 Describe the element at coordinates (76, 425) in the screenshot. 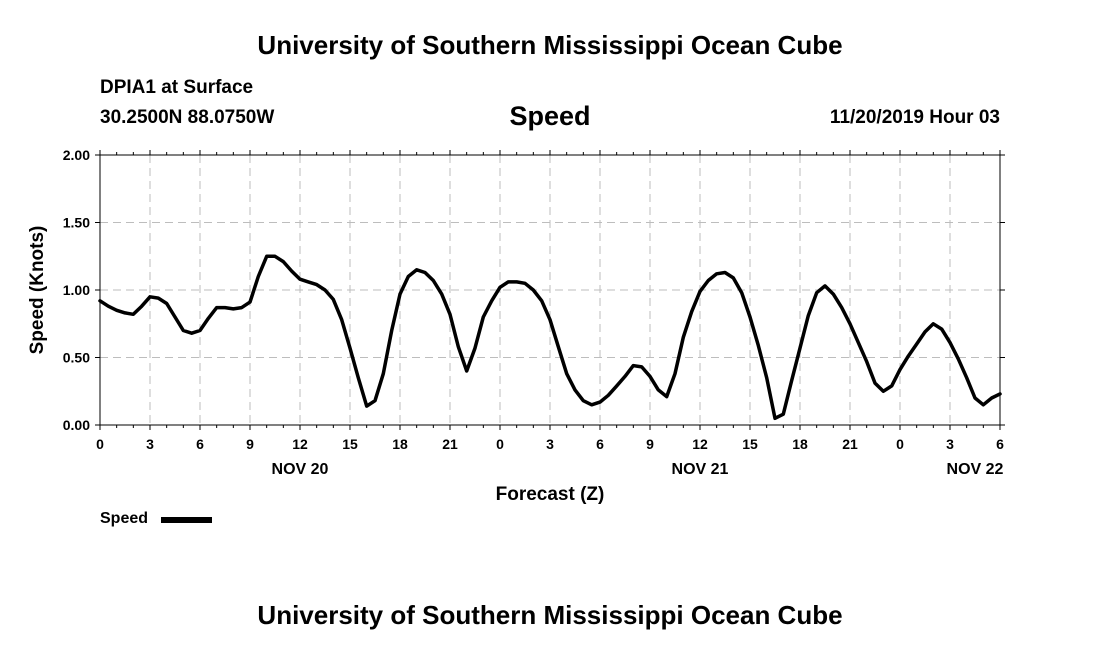

I see `y-tick-label: 0.00` at that location.